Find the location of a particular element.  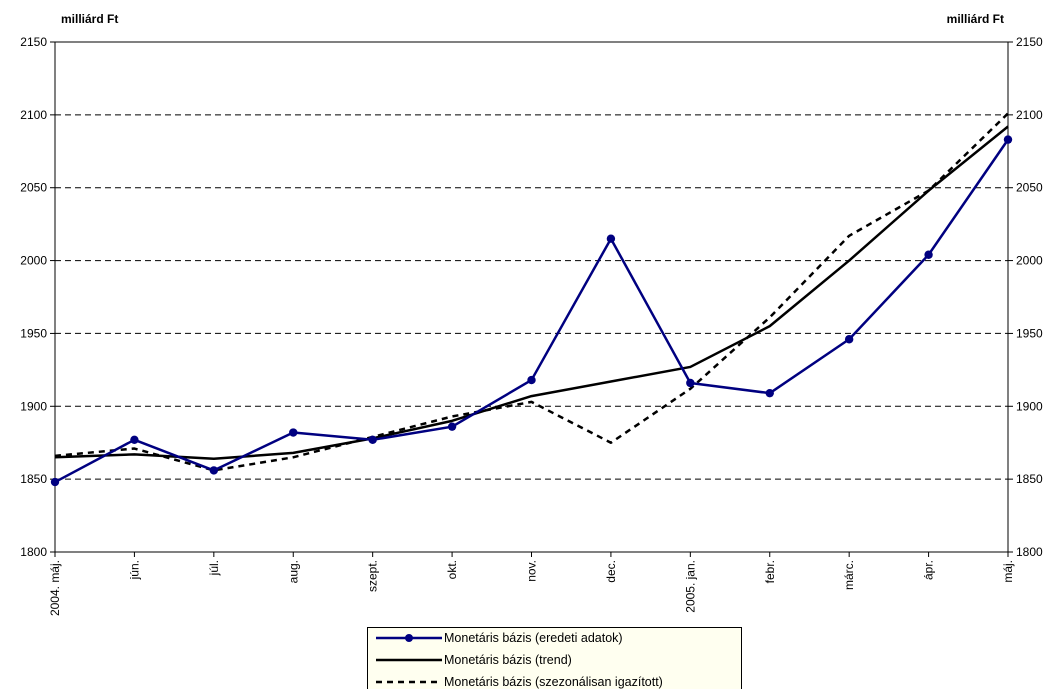

y-tick-label-right: 2000 is located at coordinates (1029, 261).